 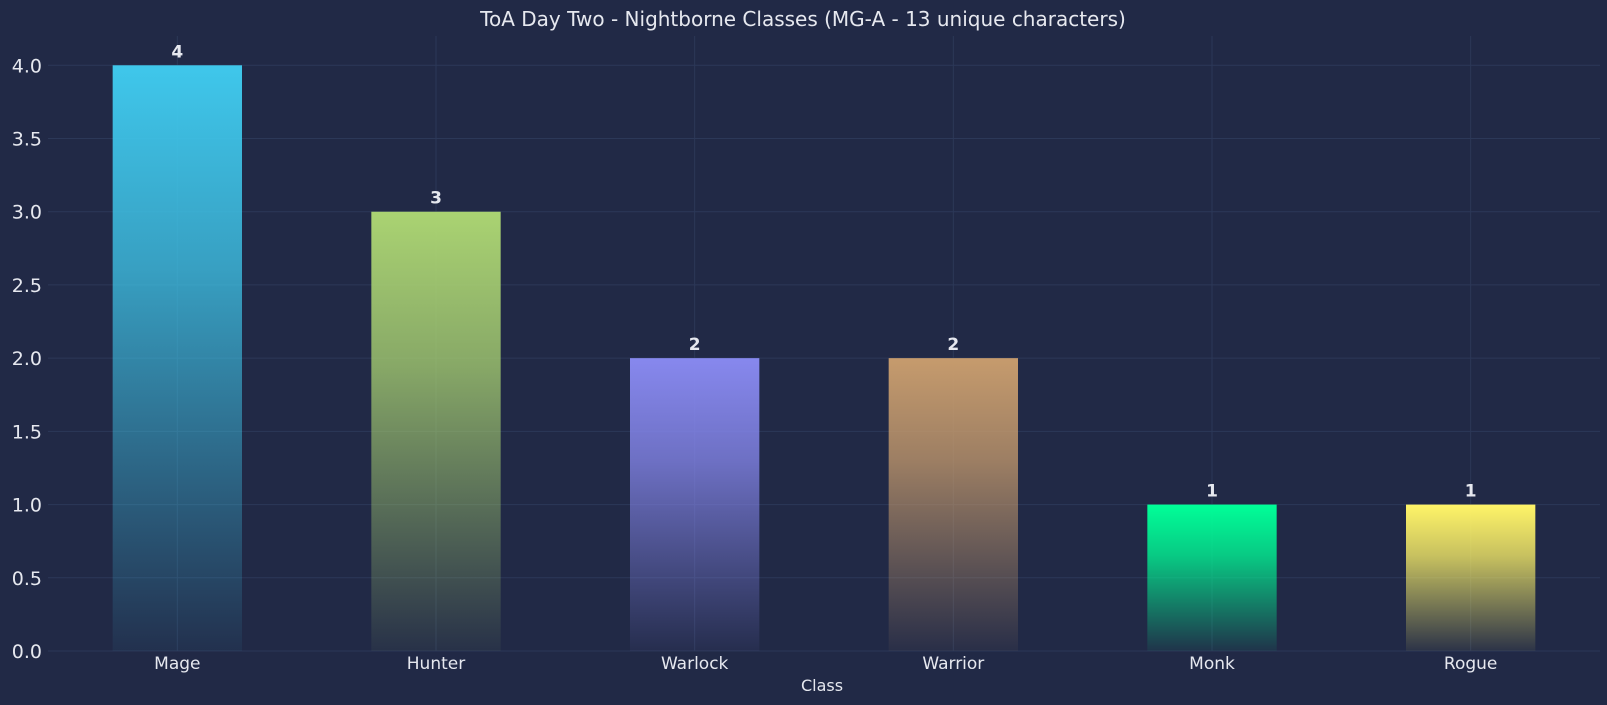 What do you see at coordinates (177, 664) in the screenshot?
I see `x-tick-label: Mage` at bounding box center [177, 664].